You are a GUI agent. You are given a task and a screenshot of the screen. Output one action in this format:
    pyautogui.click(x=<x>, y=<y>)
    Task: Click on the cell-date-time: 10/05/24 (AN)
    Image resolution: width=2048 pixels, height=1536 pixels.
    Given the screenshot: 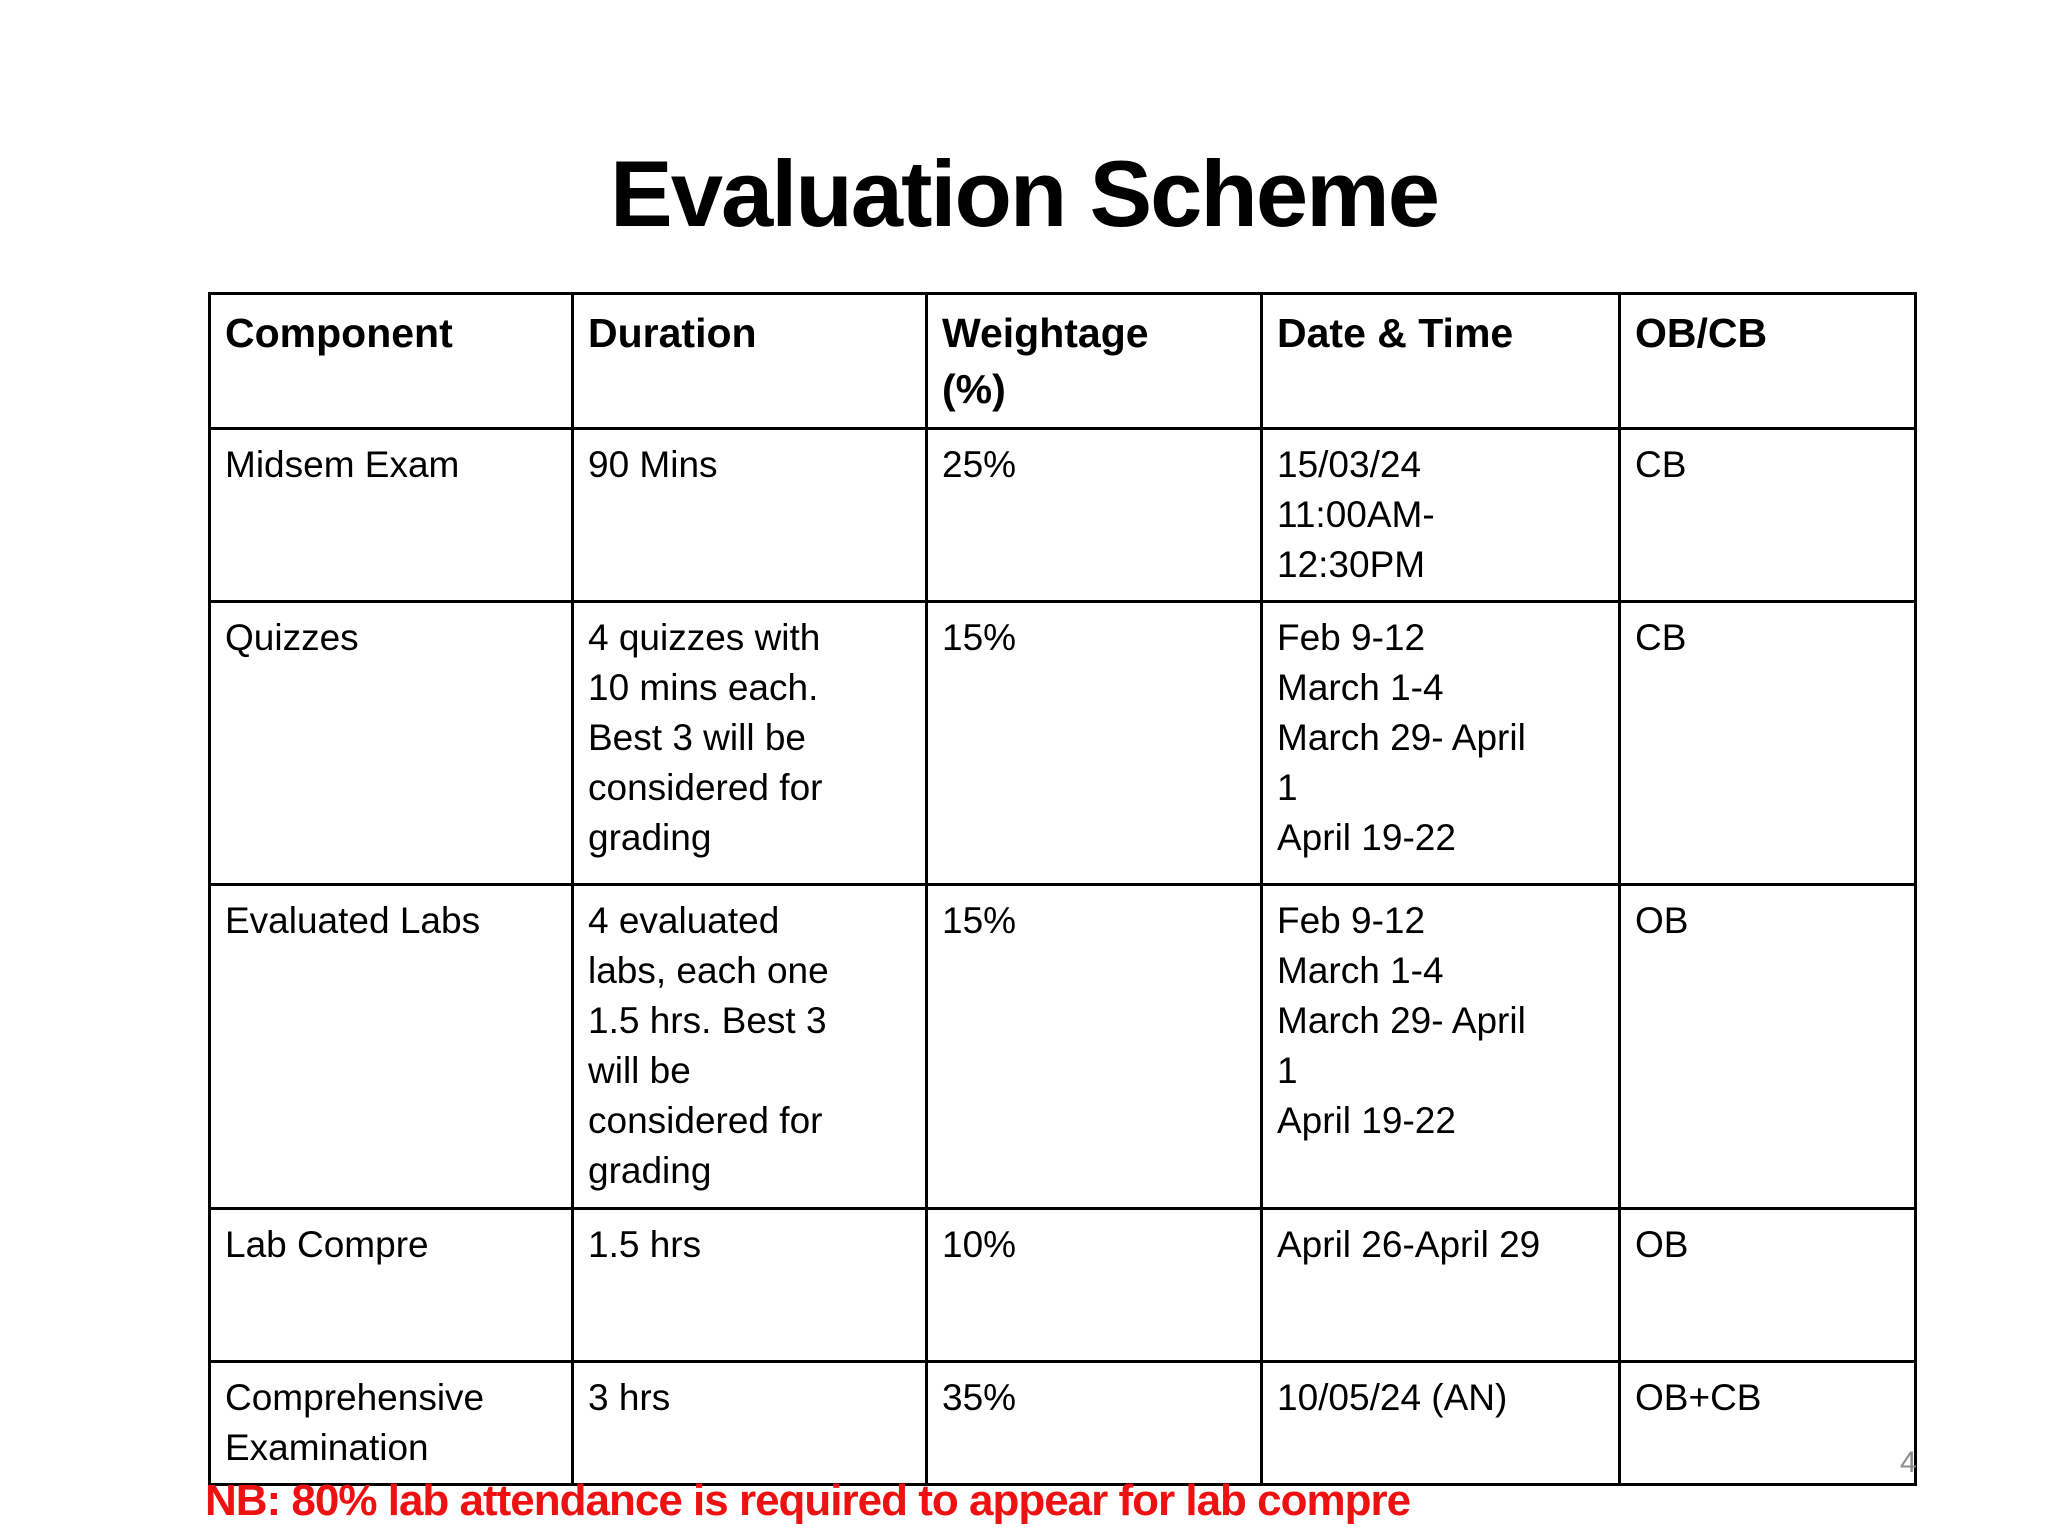 What is the action you would take?
    pyautogui.click(x=1440, y=1423)
    